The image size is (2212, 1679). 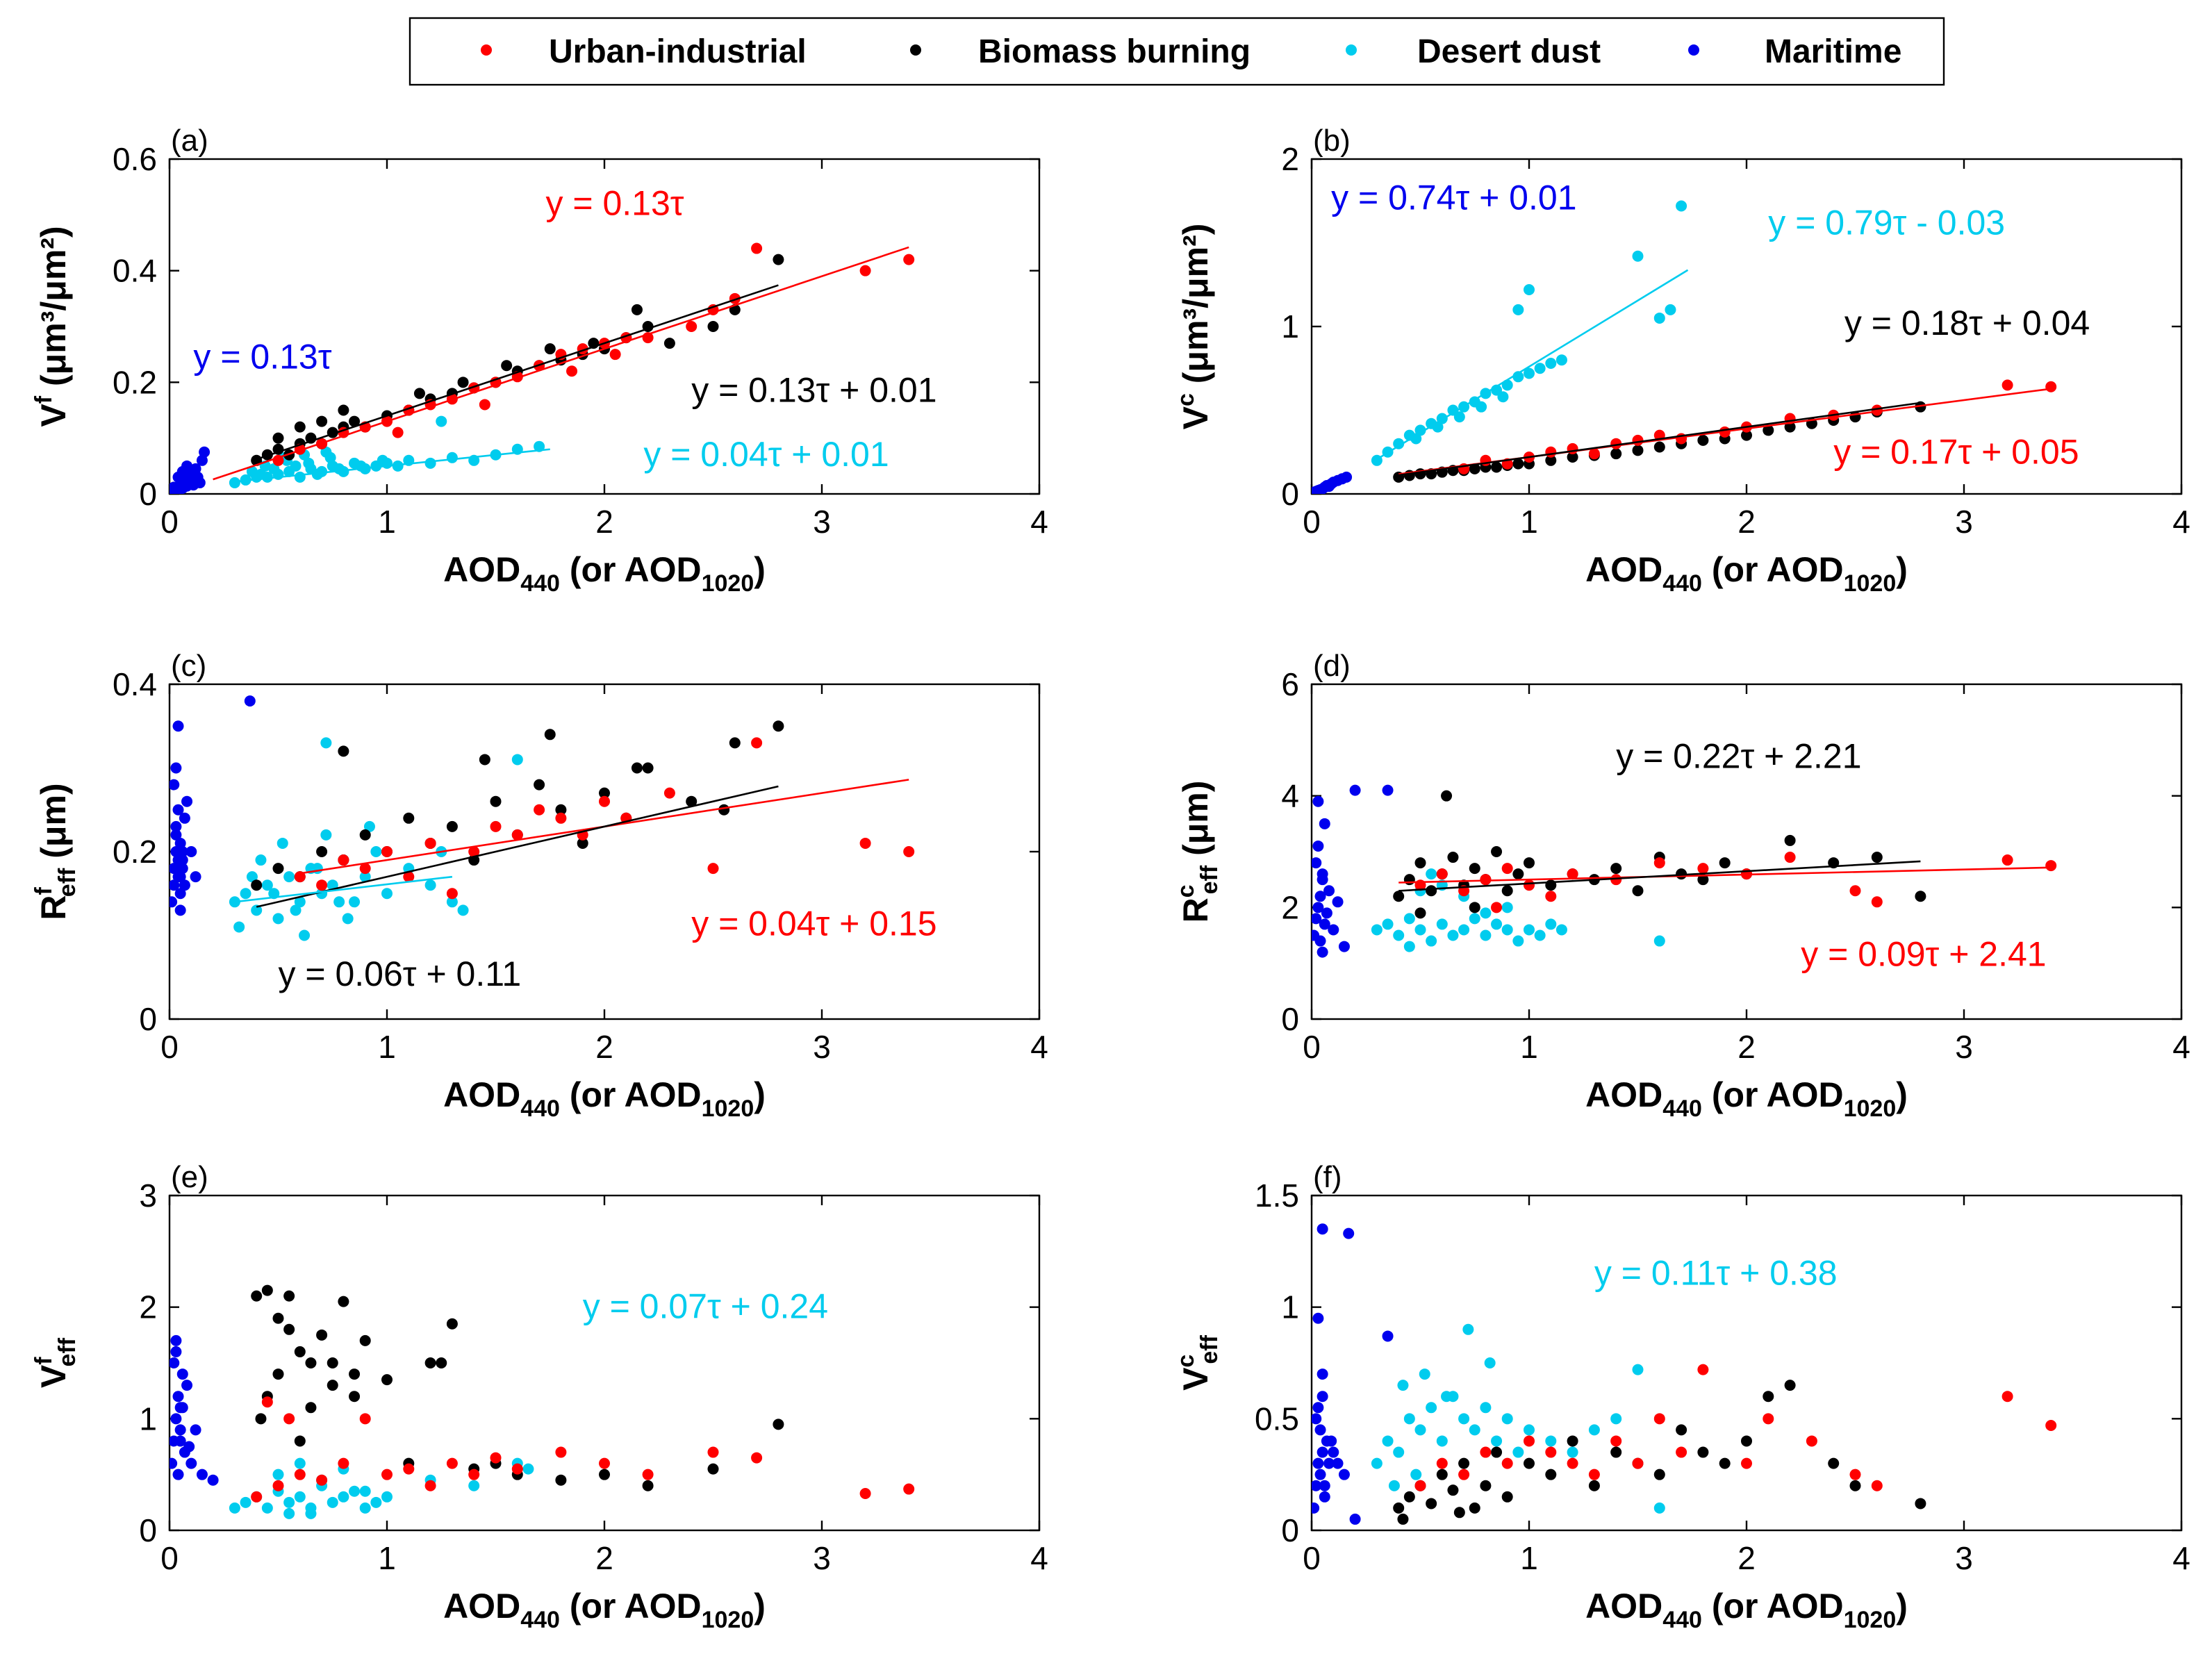 I want to click on y-tick-label: 0.2, so click(x=135, y=382).